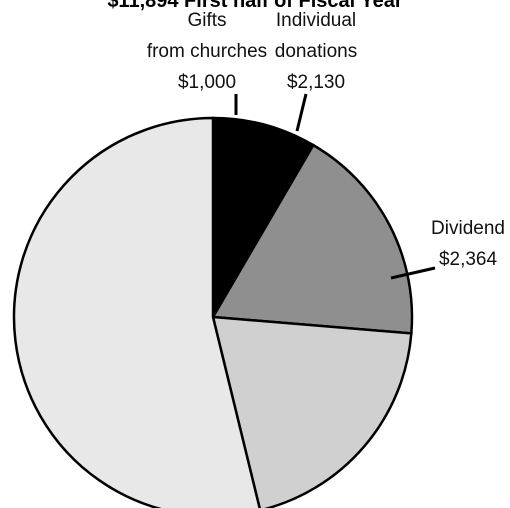  What do you see at coordinates (316, 20) in the screenshot?
I see `slice-name-label: Individual` at bounding box center [316, 20].